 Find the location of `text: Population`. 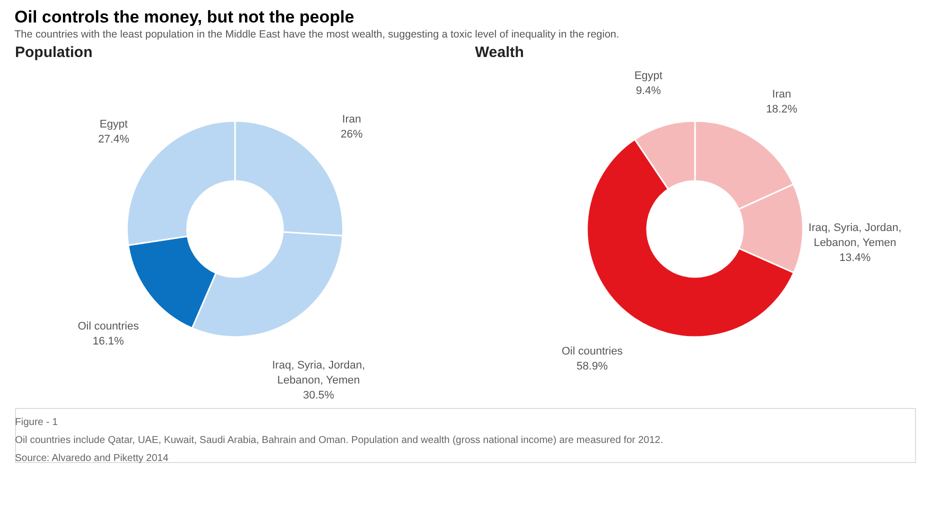

text: Population is located at coordinates (53, 52).